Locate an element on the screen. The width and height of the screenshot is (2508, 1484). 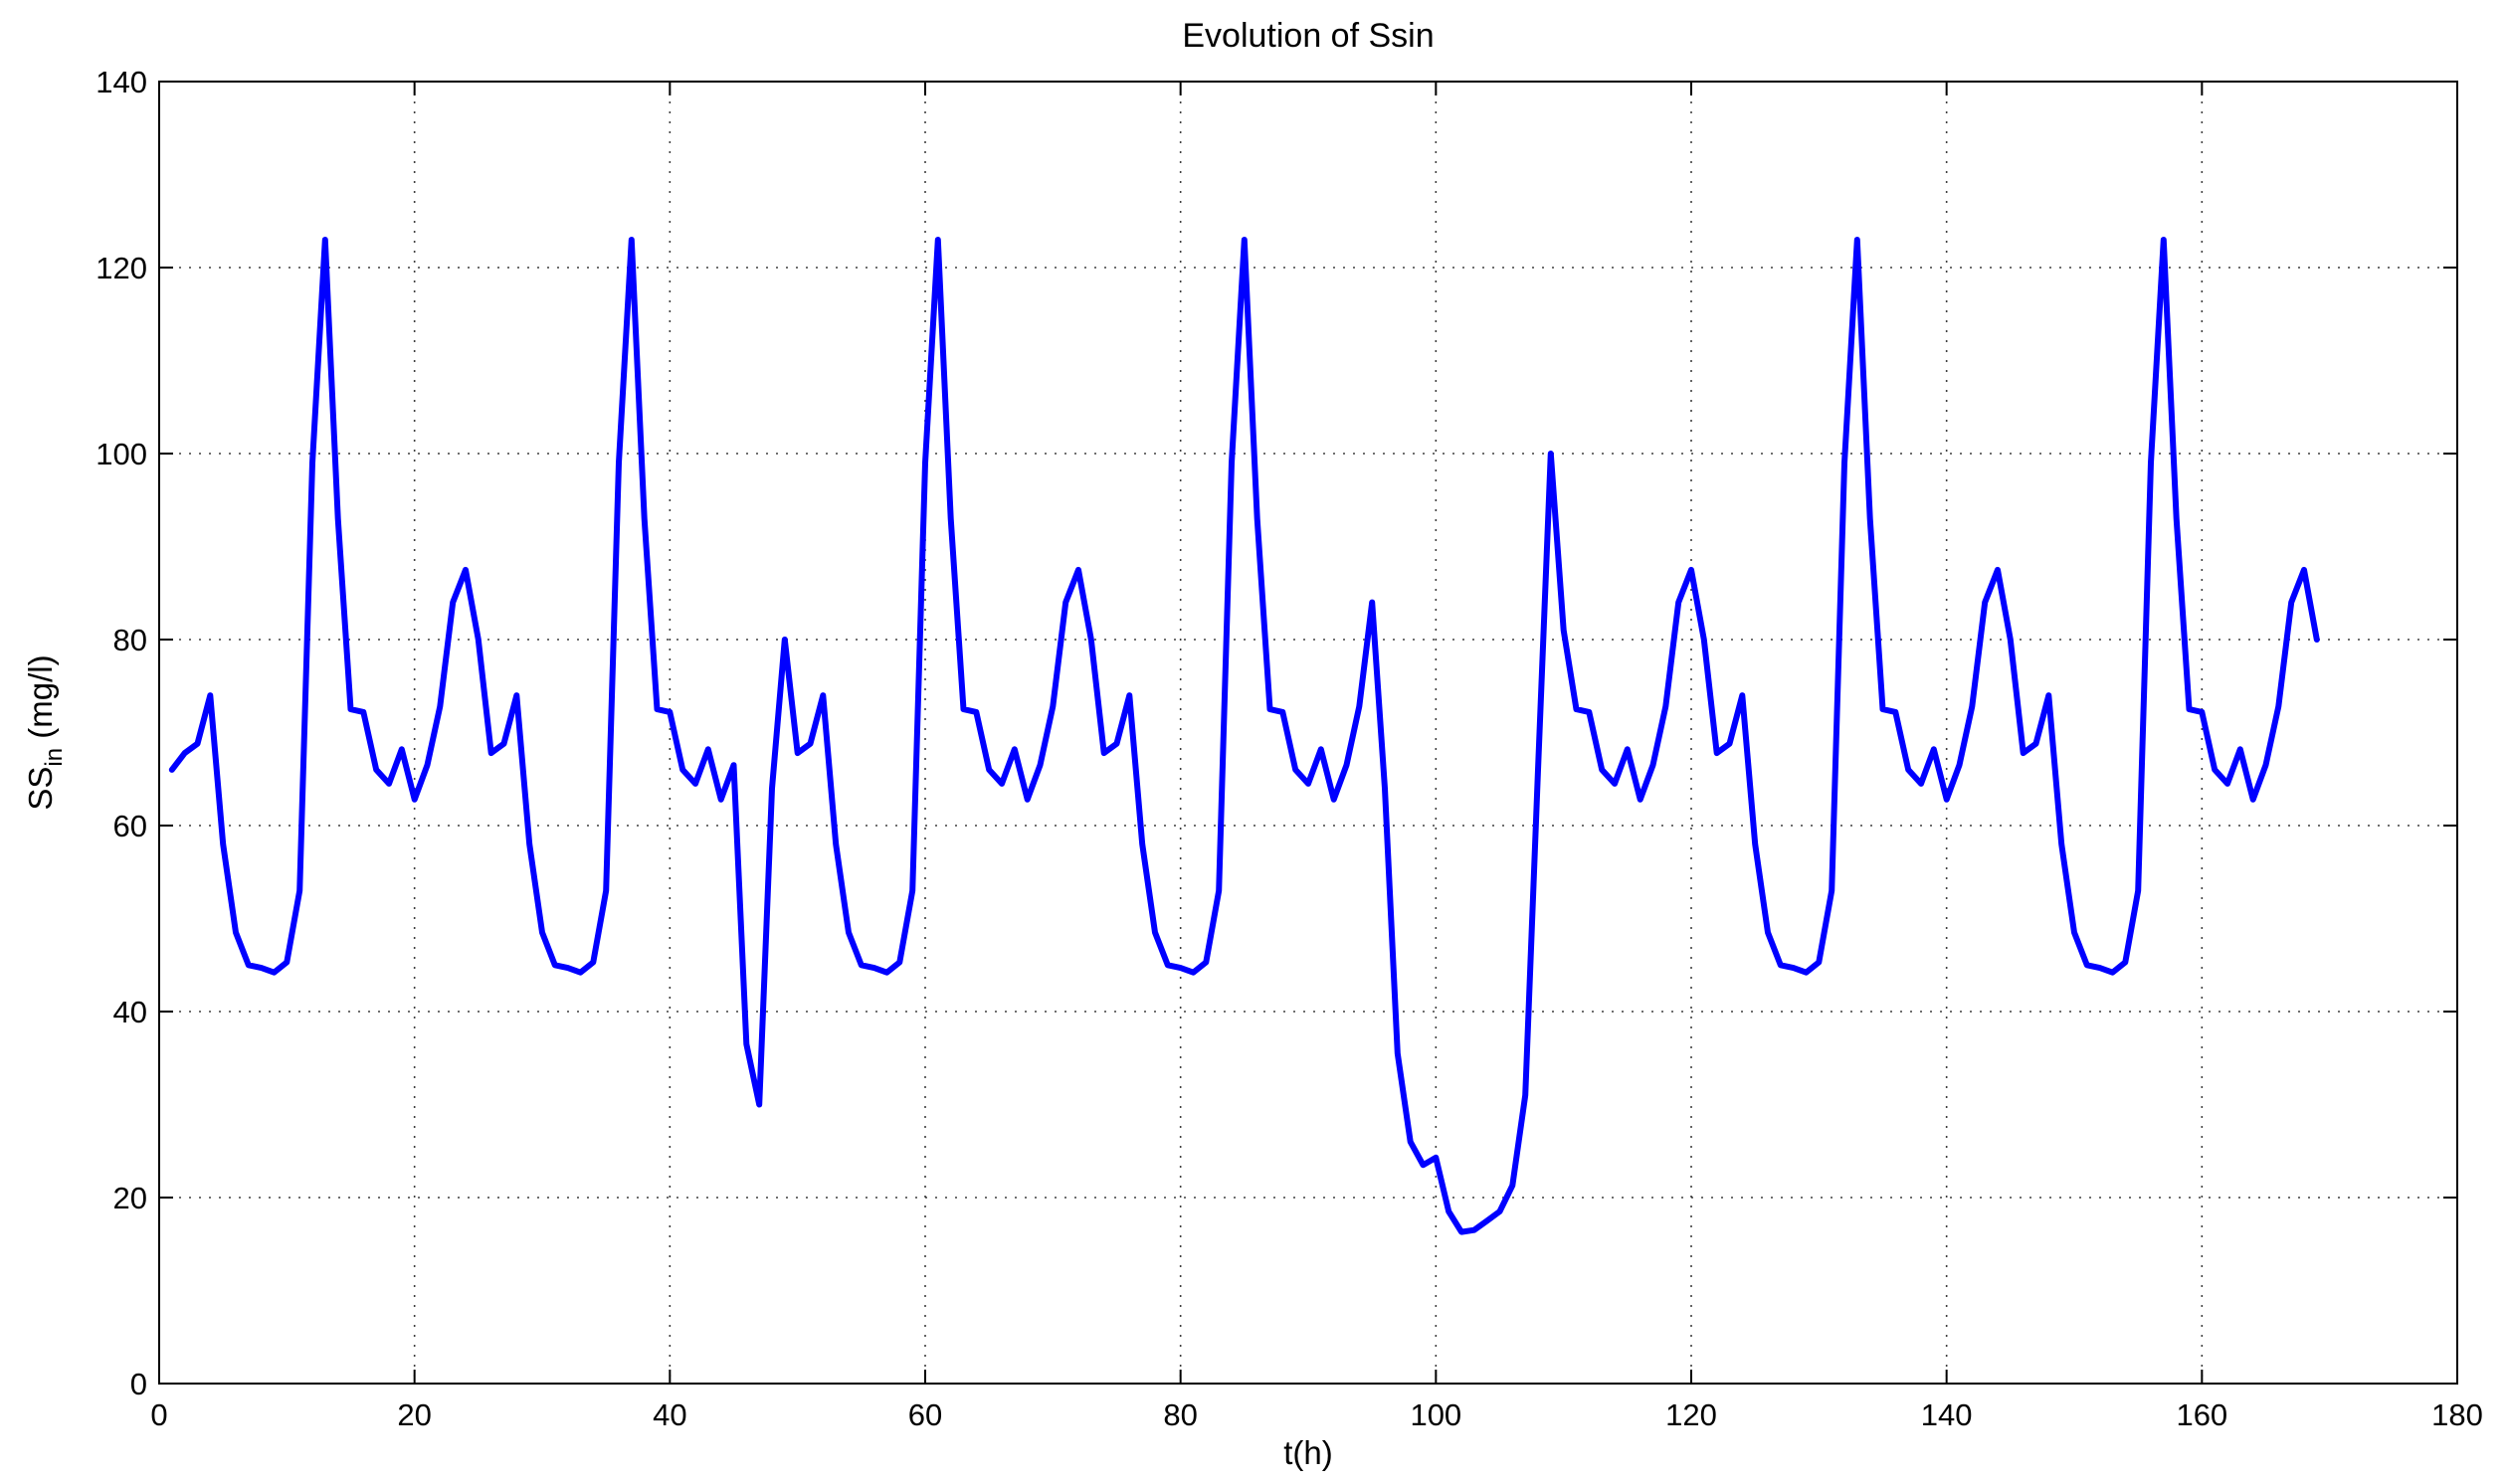
x-tick-label: 120 is located at coordinates (1691, 1414).